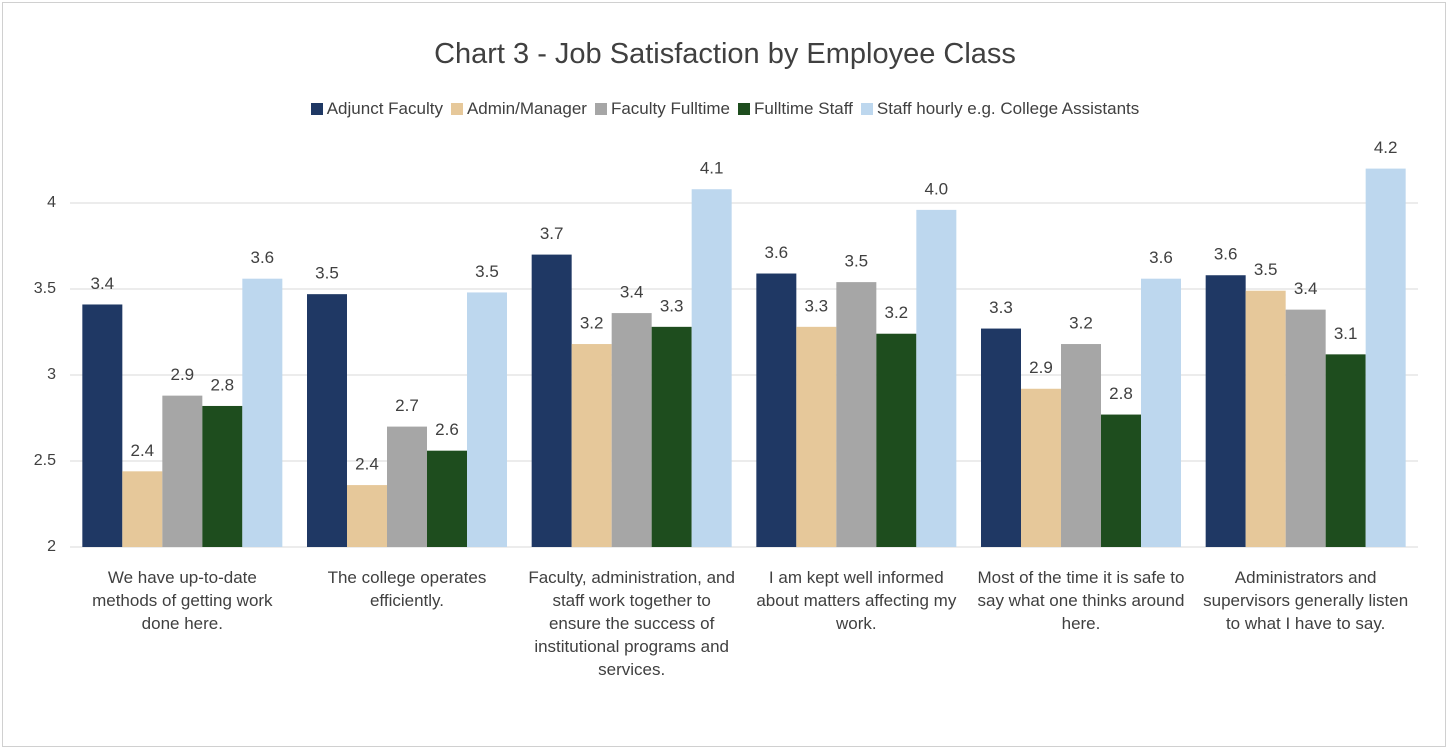 This screenshot has width=1450, height=751. I want to click on data-label: 4.2, so click(1386, 147).